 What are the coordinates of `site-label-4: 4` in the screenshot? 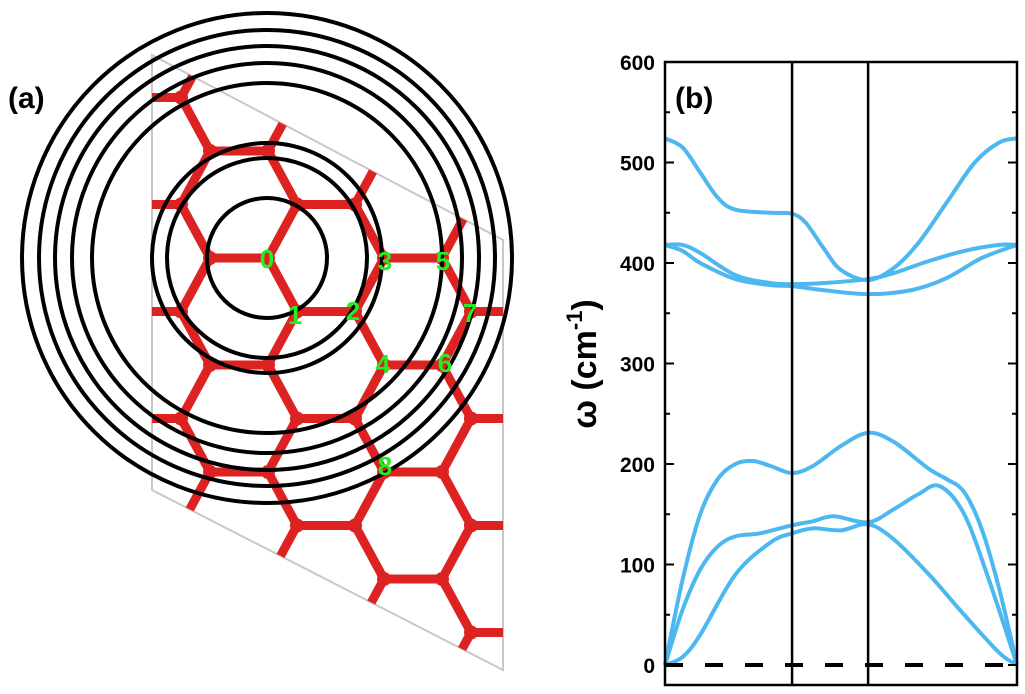 It's located at (383, 364).